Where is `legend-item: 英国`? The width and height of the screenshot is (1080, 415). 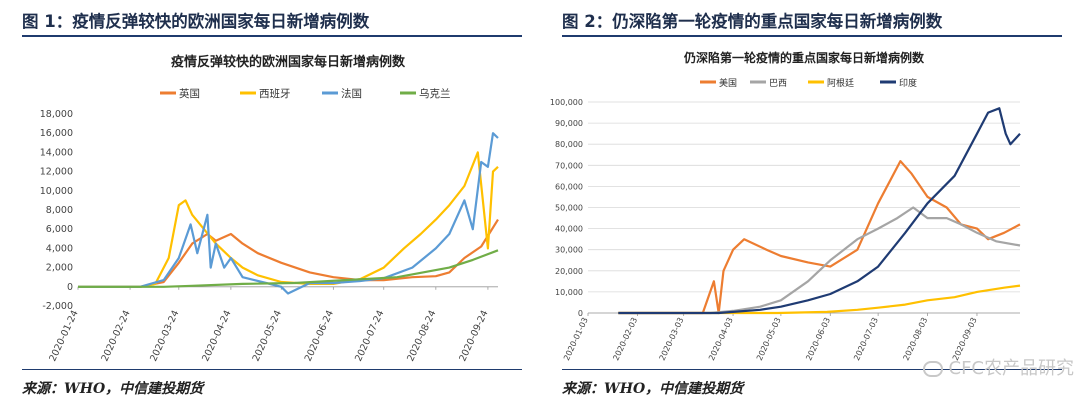
legend-item: 英国 is located at coordinates (180, 93).